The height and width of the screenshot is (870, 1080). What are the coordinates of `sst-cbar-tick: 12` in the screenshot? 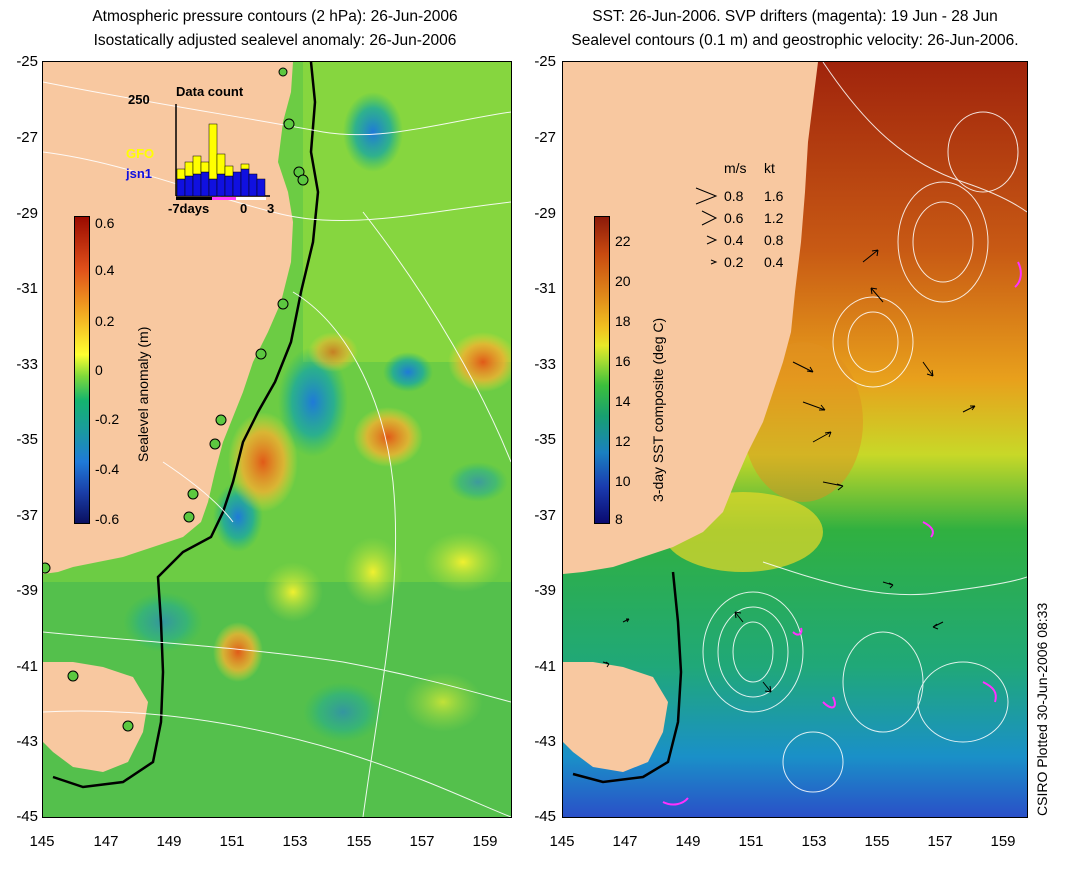 It's located at (623, 441).